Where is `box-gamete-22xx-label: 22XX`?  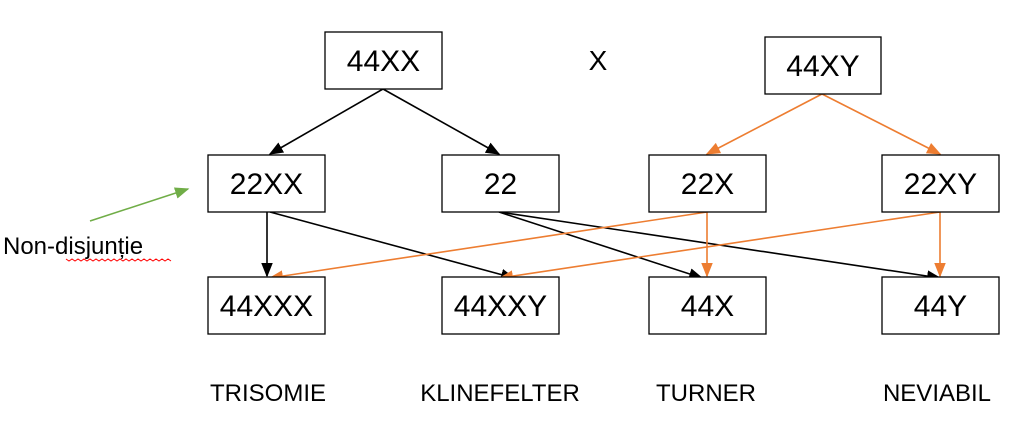
box-gamete-22xx-label: 22XX is located at coordinates (266, 184).